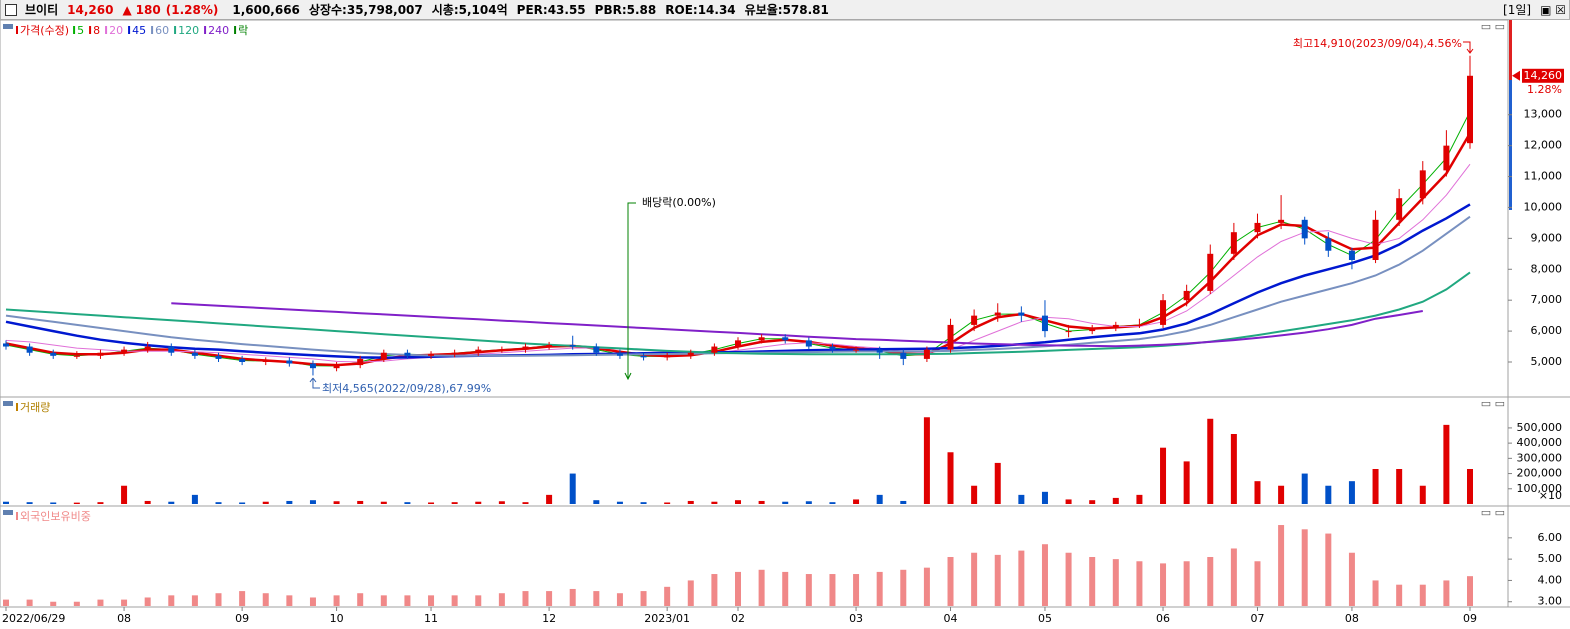  What do you see at coordinates (551, 9) in the screenshot?
I see `per: PER:43.55` at bounding box center [551, 9].